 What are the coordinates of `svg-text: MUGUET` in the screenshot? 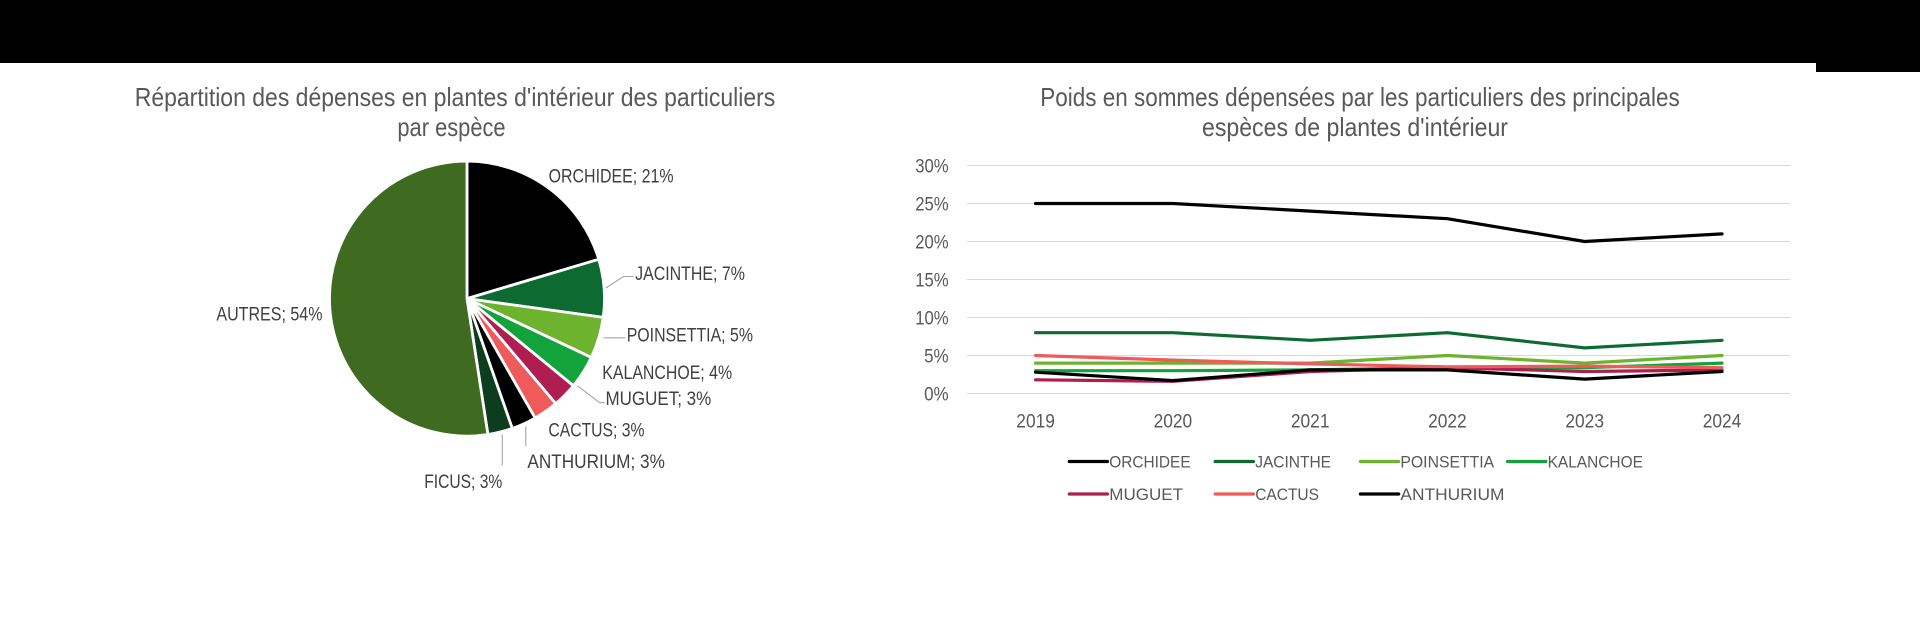 It's located at (1146, 494).